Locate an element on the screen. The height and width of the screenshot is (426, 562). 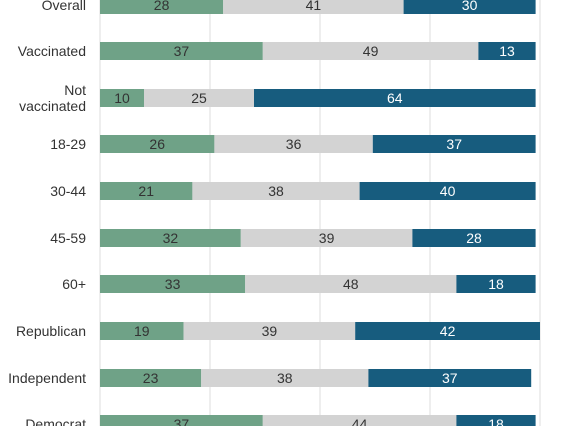
category-label-line: 18-29 is located at coordinates (68, 144).